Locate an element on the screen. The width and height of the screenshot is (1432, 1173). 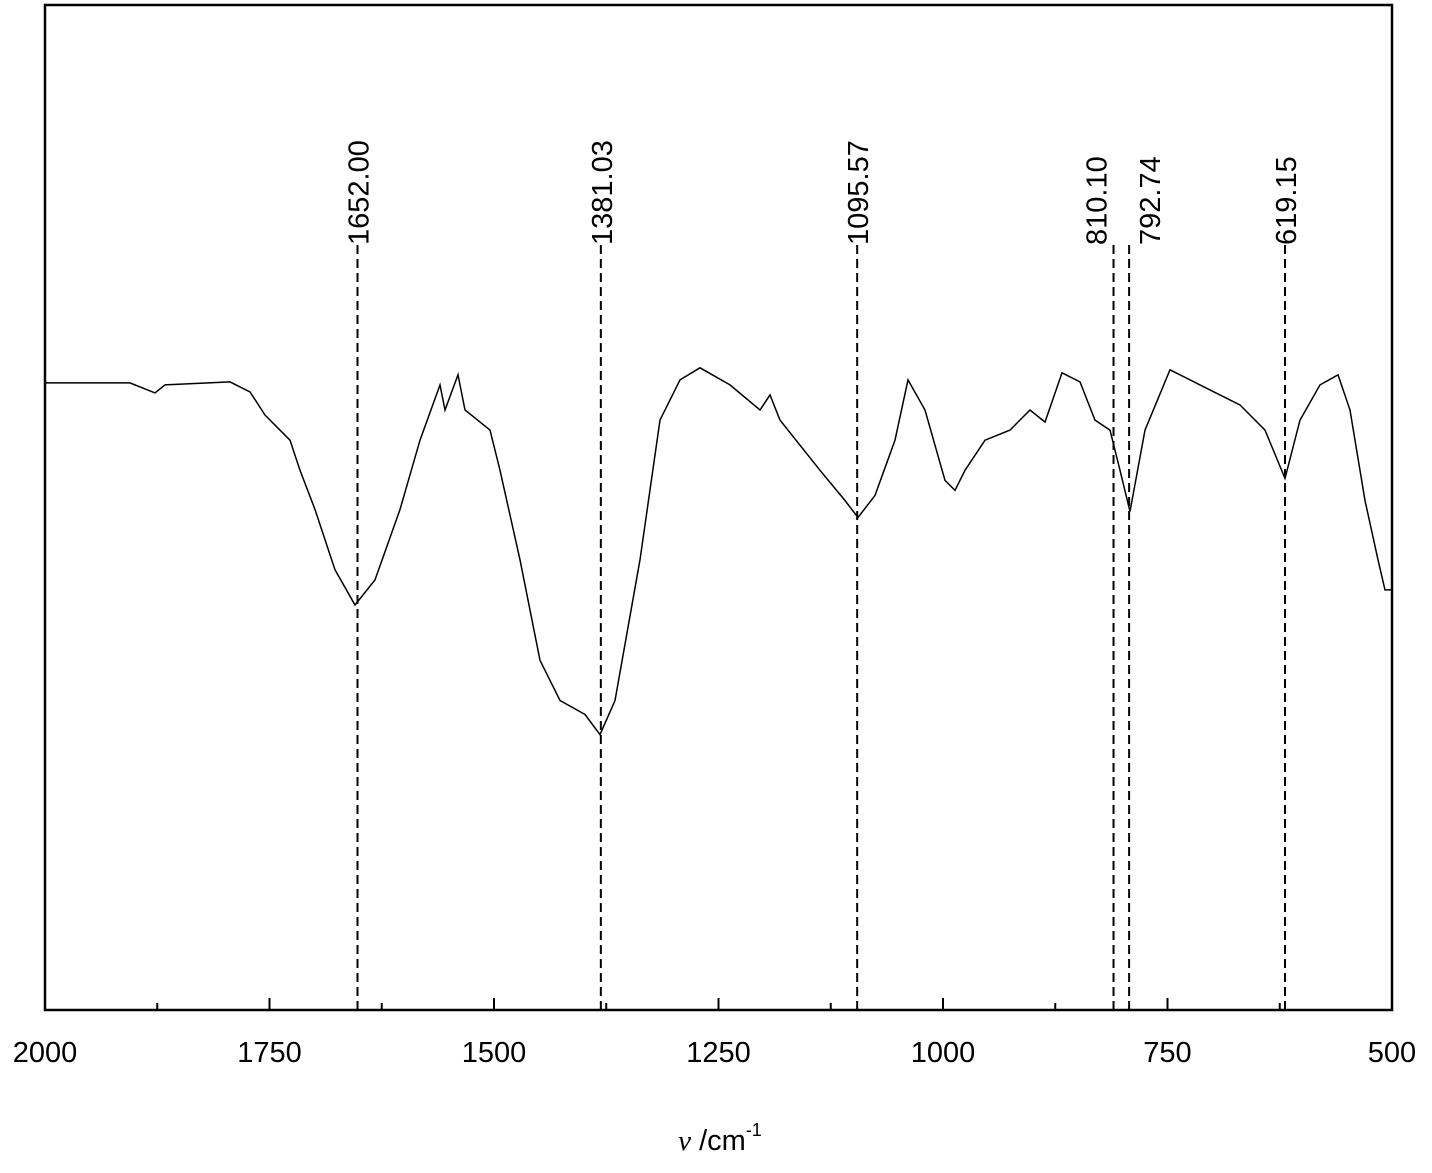
x-label-exponent: -1 is located at coordinates (754, 1130).